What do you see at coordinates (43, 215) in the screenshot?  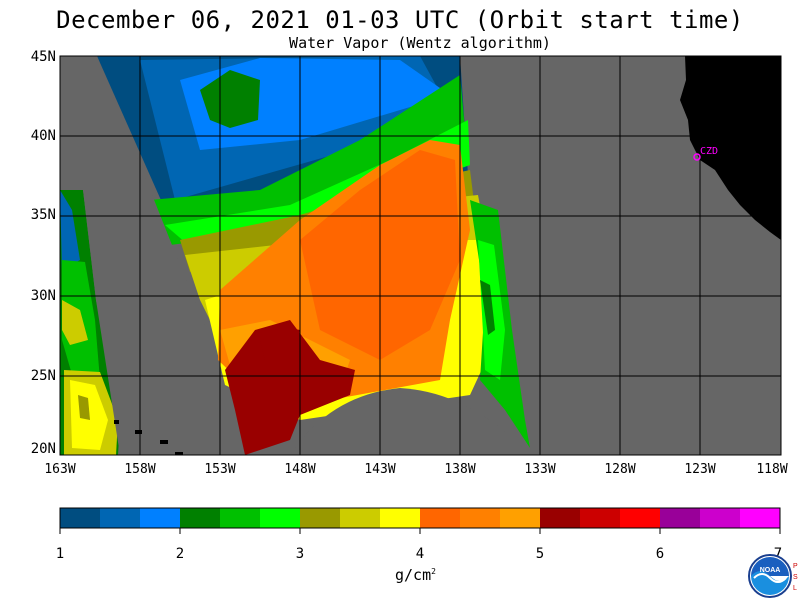 I see `lat-tick-35n: 35N` at bounding box center [43, 215].